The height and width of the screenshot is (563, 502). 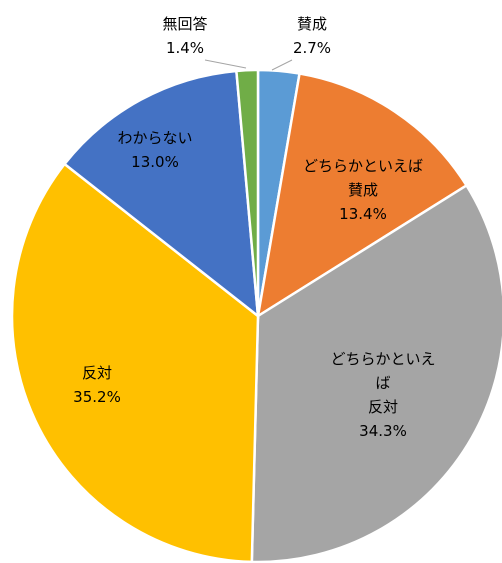 I want to click on value-label: 13.0%, so click(x=155, y=162).